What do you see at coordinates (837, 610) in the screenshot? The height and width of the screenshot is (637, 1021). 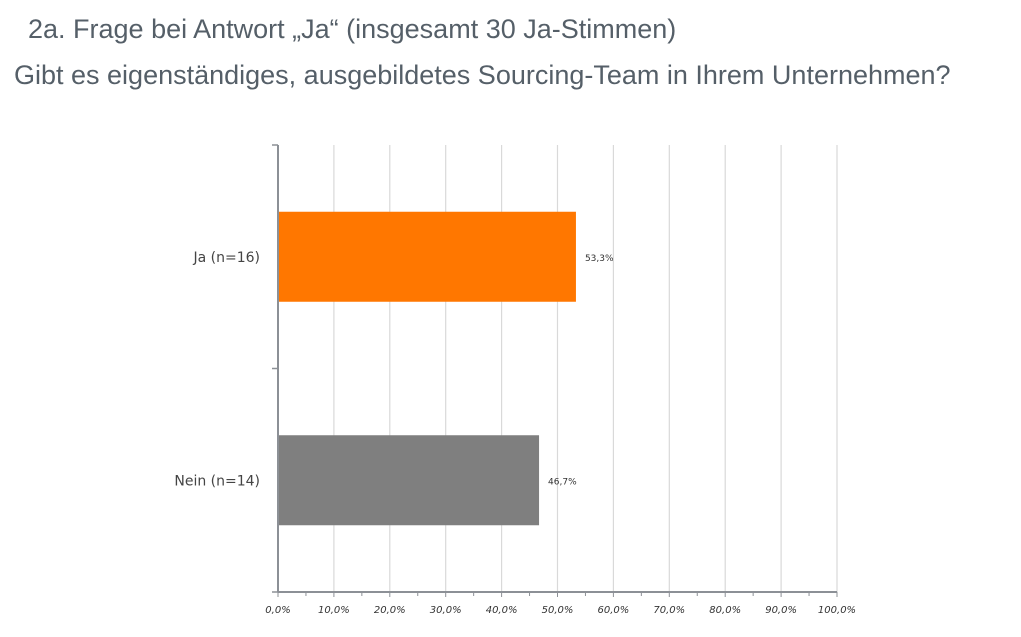 I see `x-tick-label: 100,0%` at bounding box center [837, 610].